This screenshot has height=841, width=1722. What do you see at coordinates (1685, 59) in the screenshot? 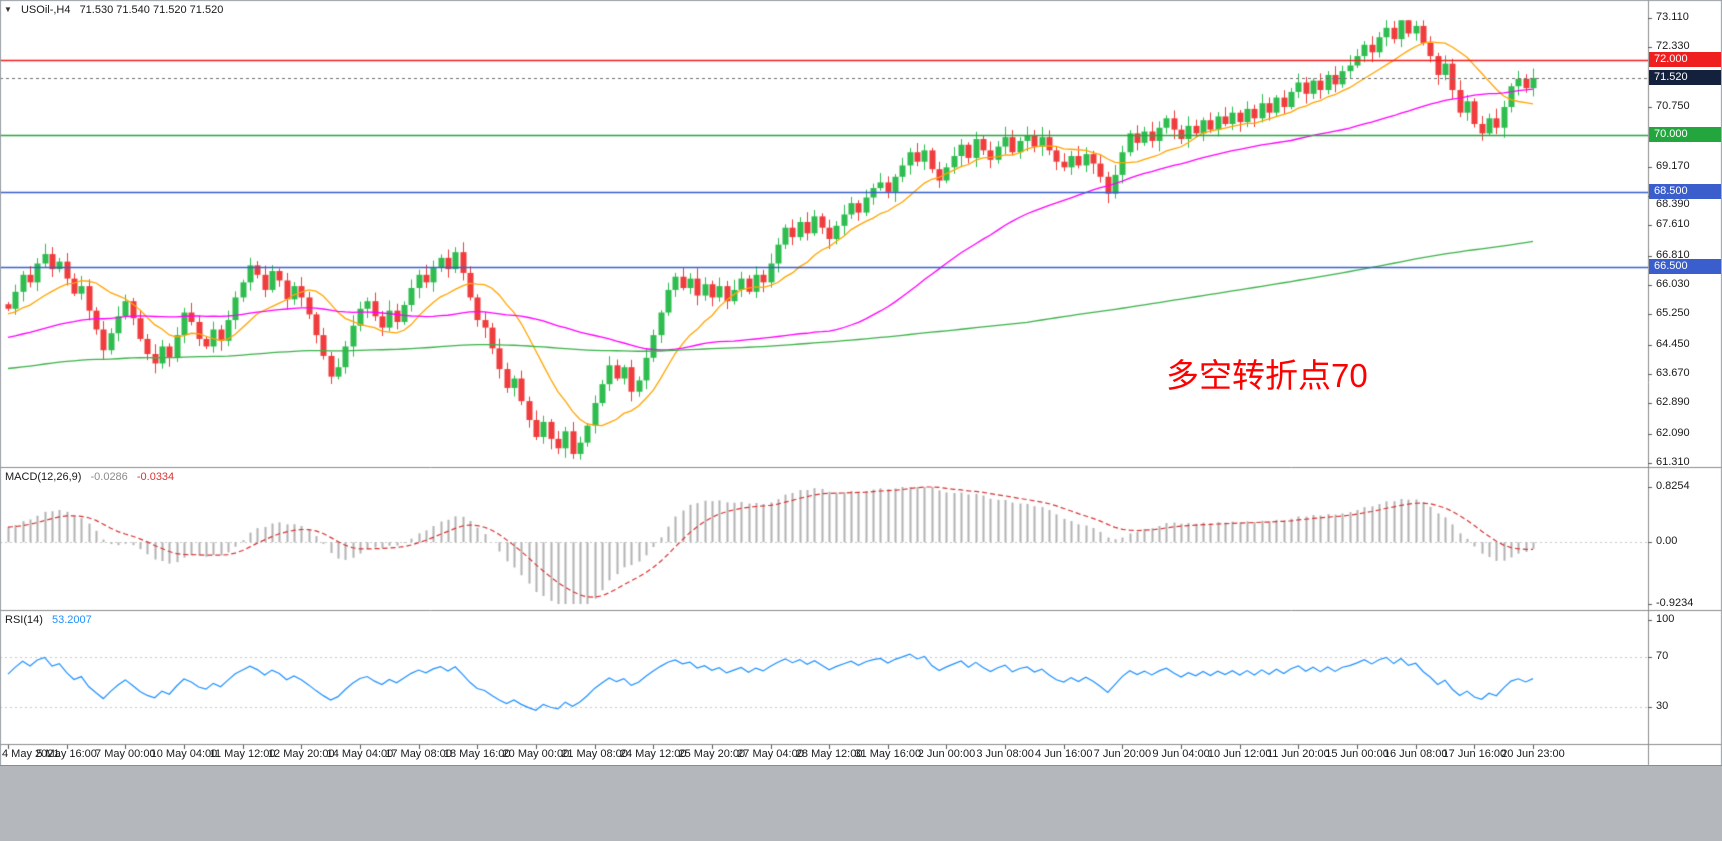
I see `hline-price-label: 72.000` at bounding box center [1685, 59].